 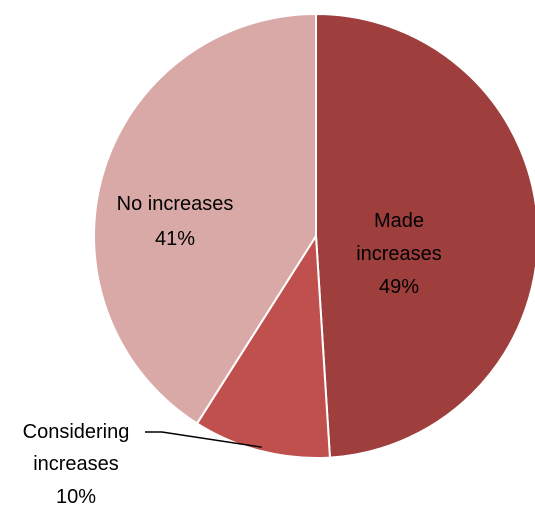 What do you see at coordinates (175, 239) in the screenshot?
I see `data-label-percent-no-increases: 41%` at bounding box center [175, 239].